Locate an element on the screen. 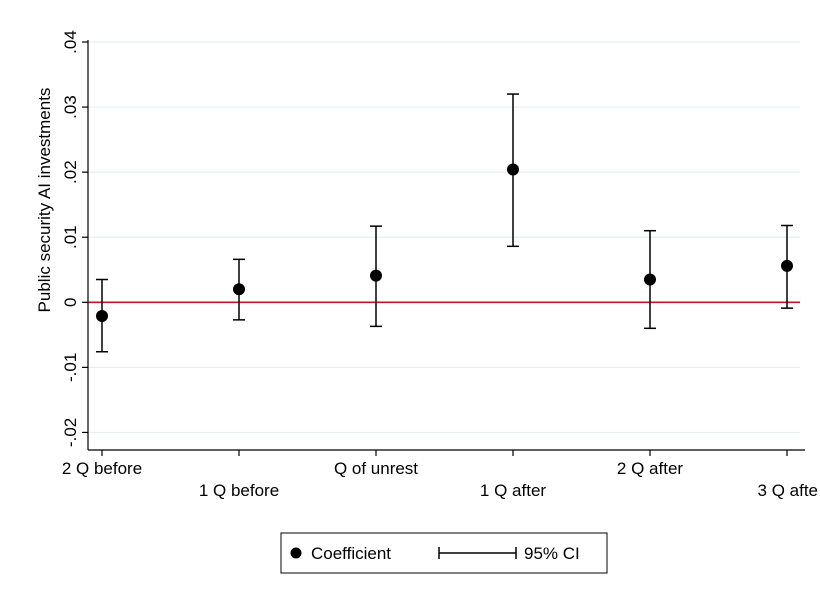  y-ticks: -.02 -.01 0 .01 .02 .03 .04 is located at coordinates (74, 238).